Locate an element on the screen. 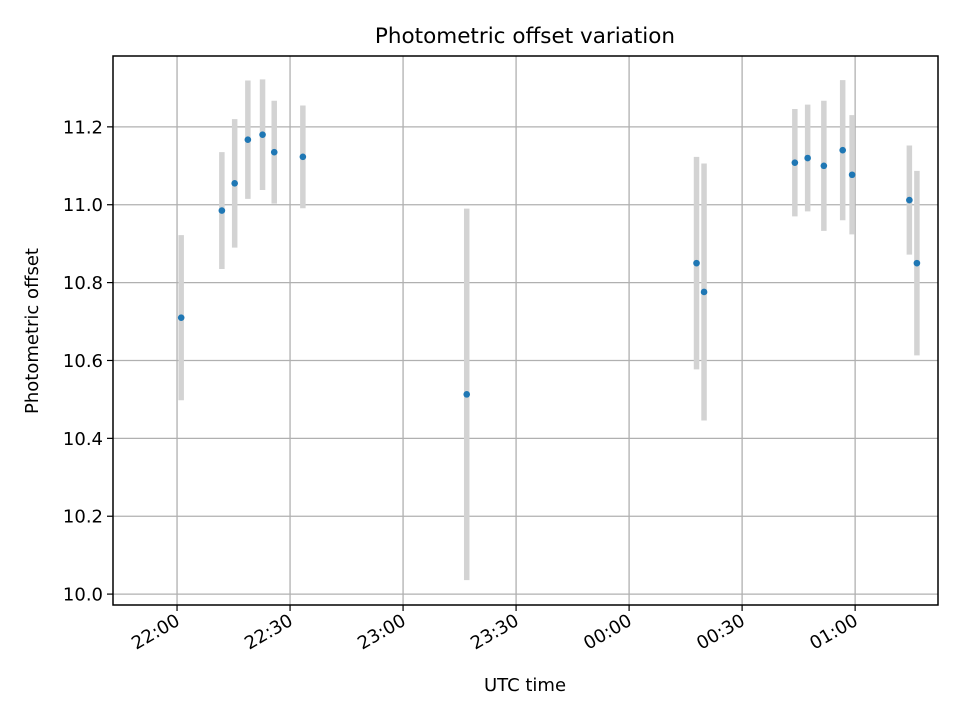  y-tick-label: 10.0 is located at coordinates (83, 595).